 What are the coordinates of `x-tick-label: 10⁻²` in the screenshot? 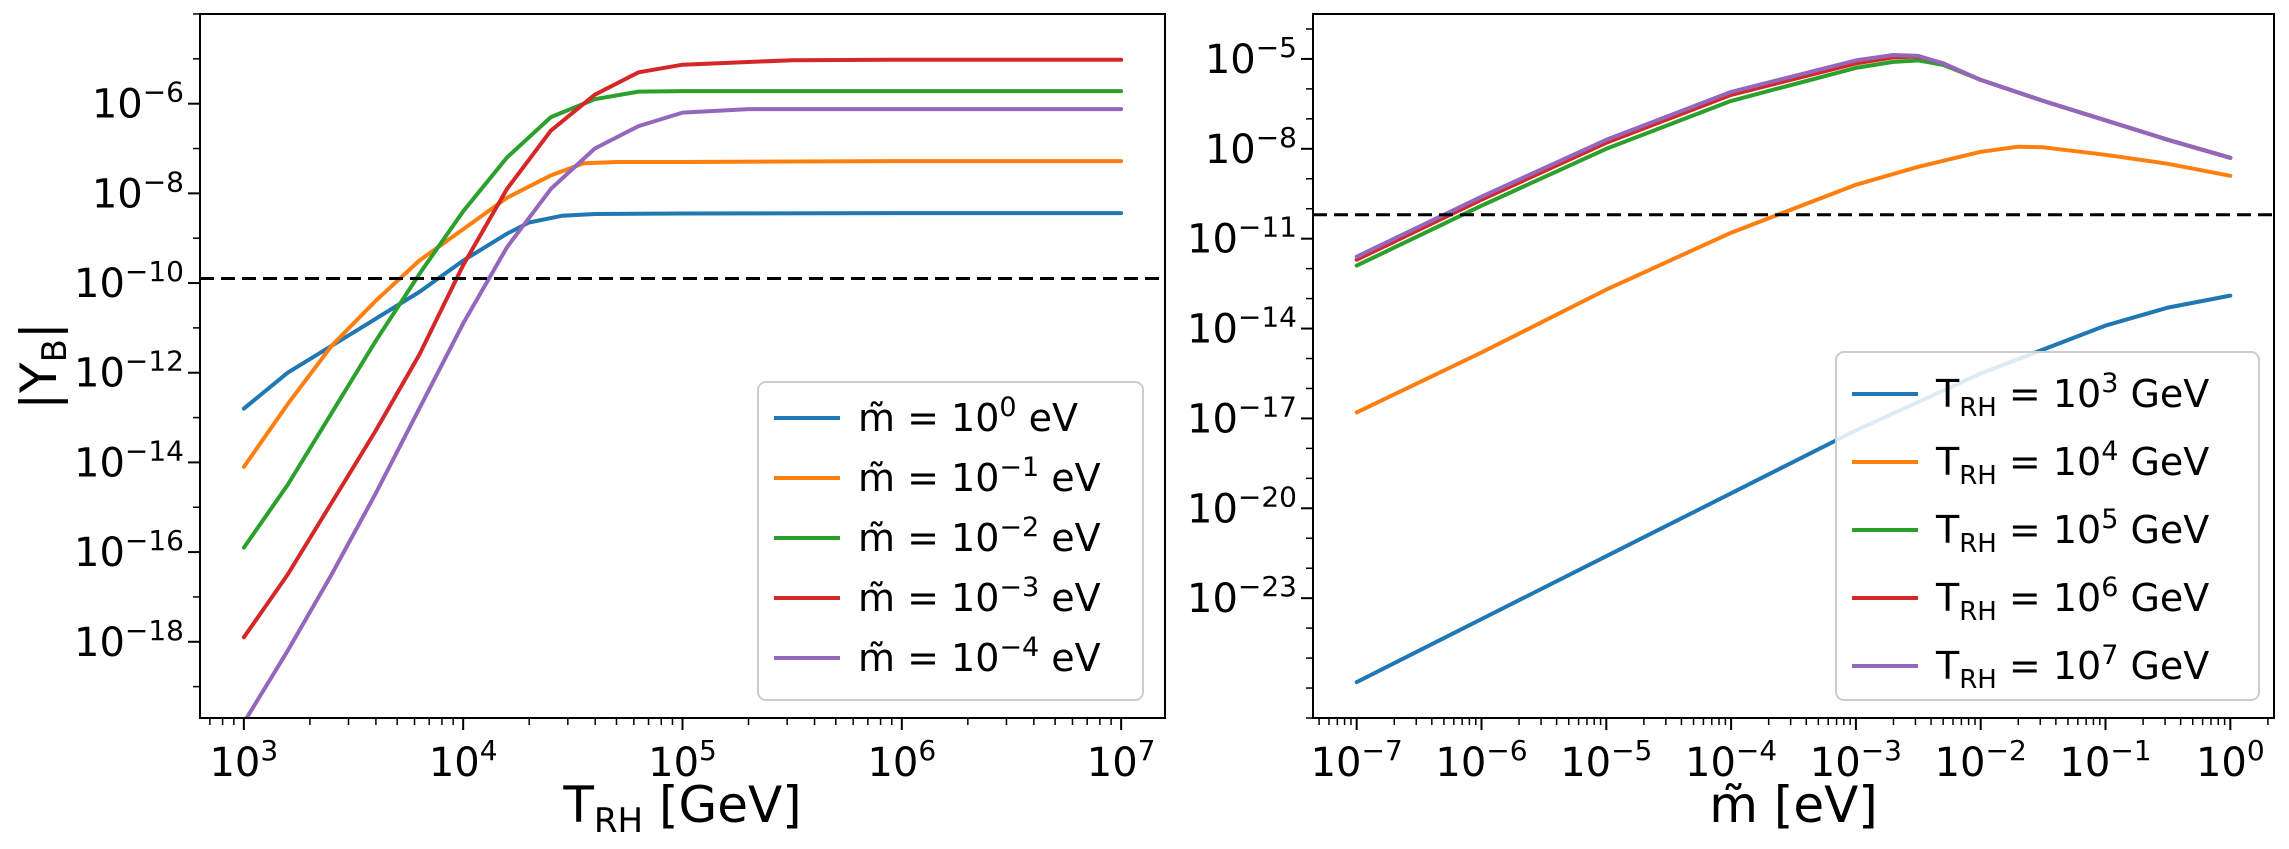 It's located at (1981, 760).